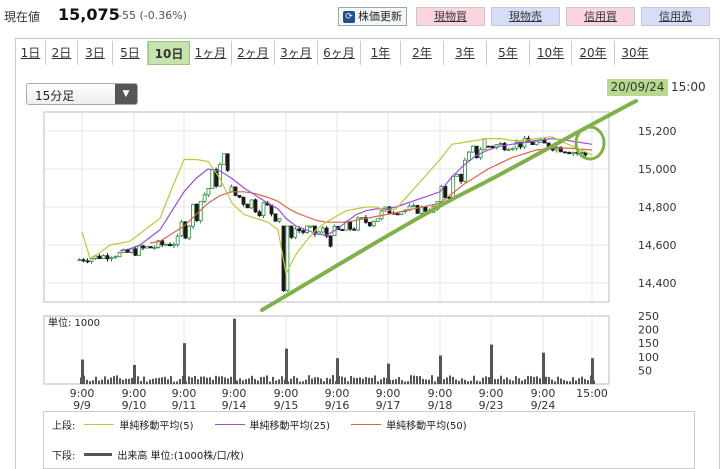 This screenshot has height=469, width=725. I want to click on x-tick-date: 9/16, so click(337, 405).